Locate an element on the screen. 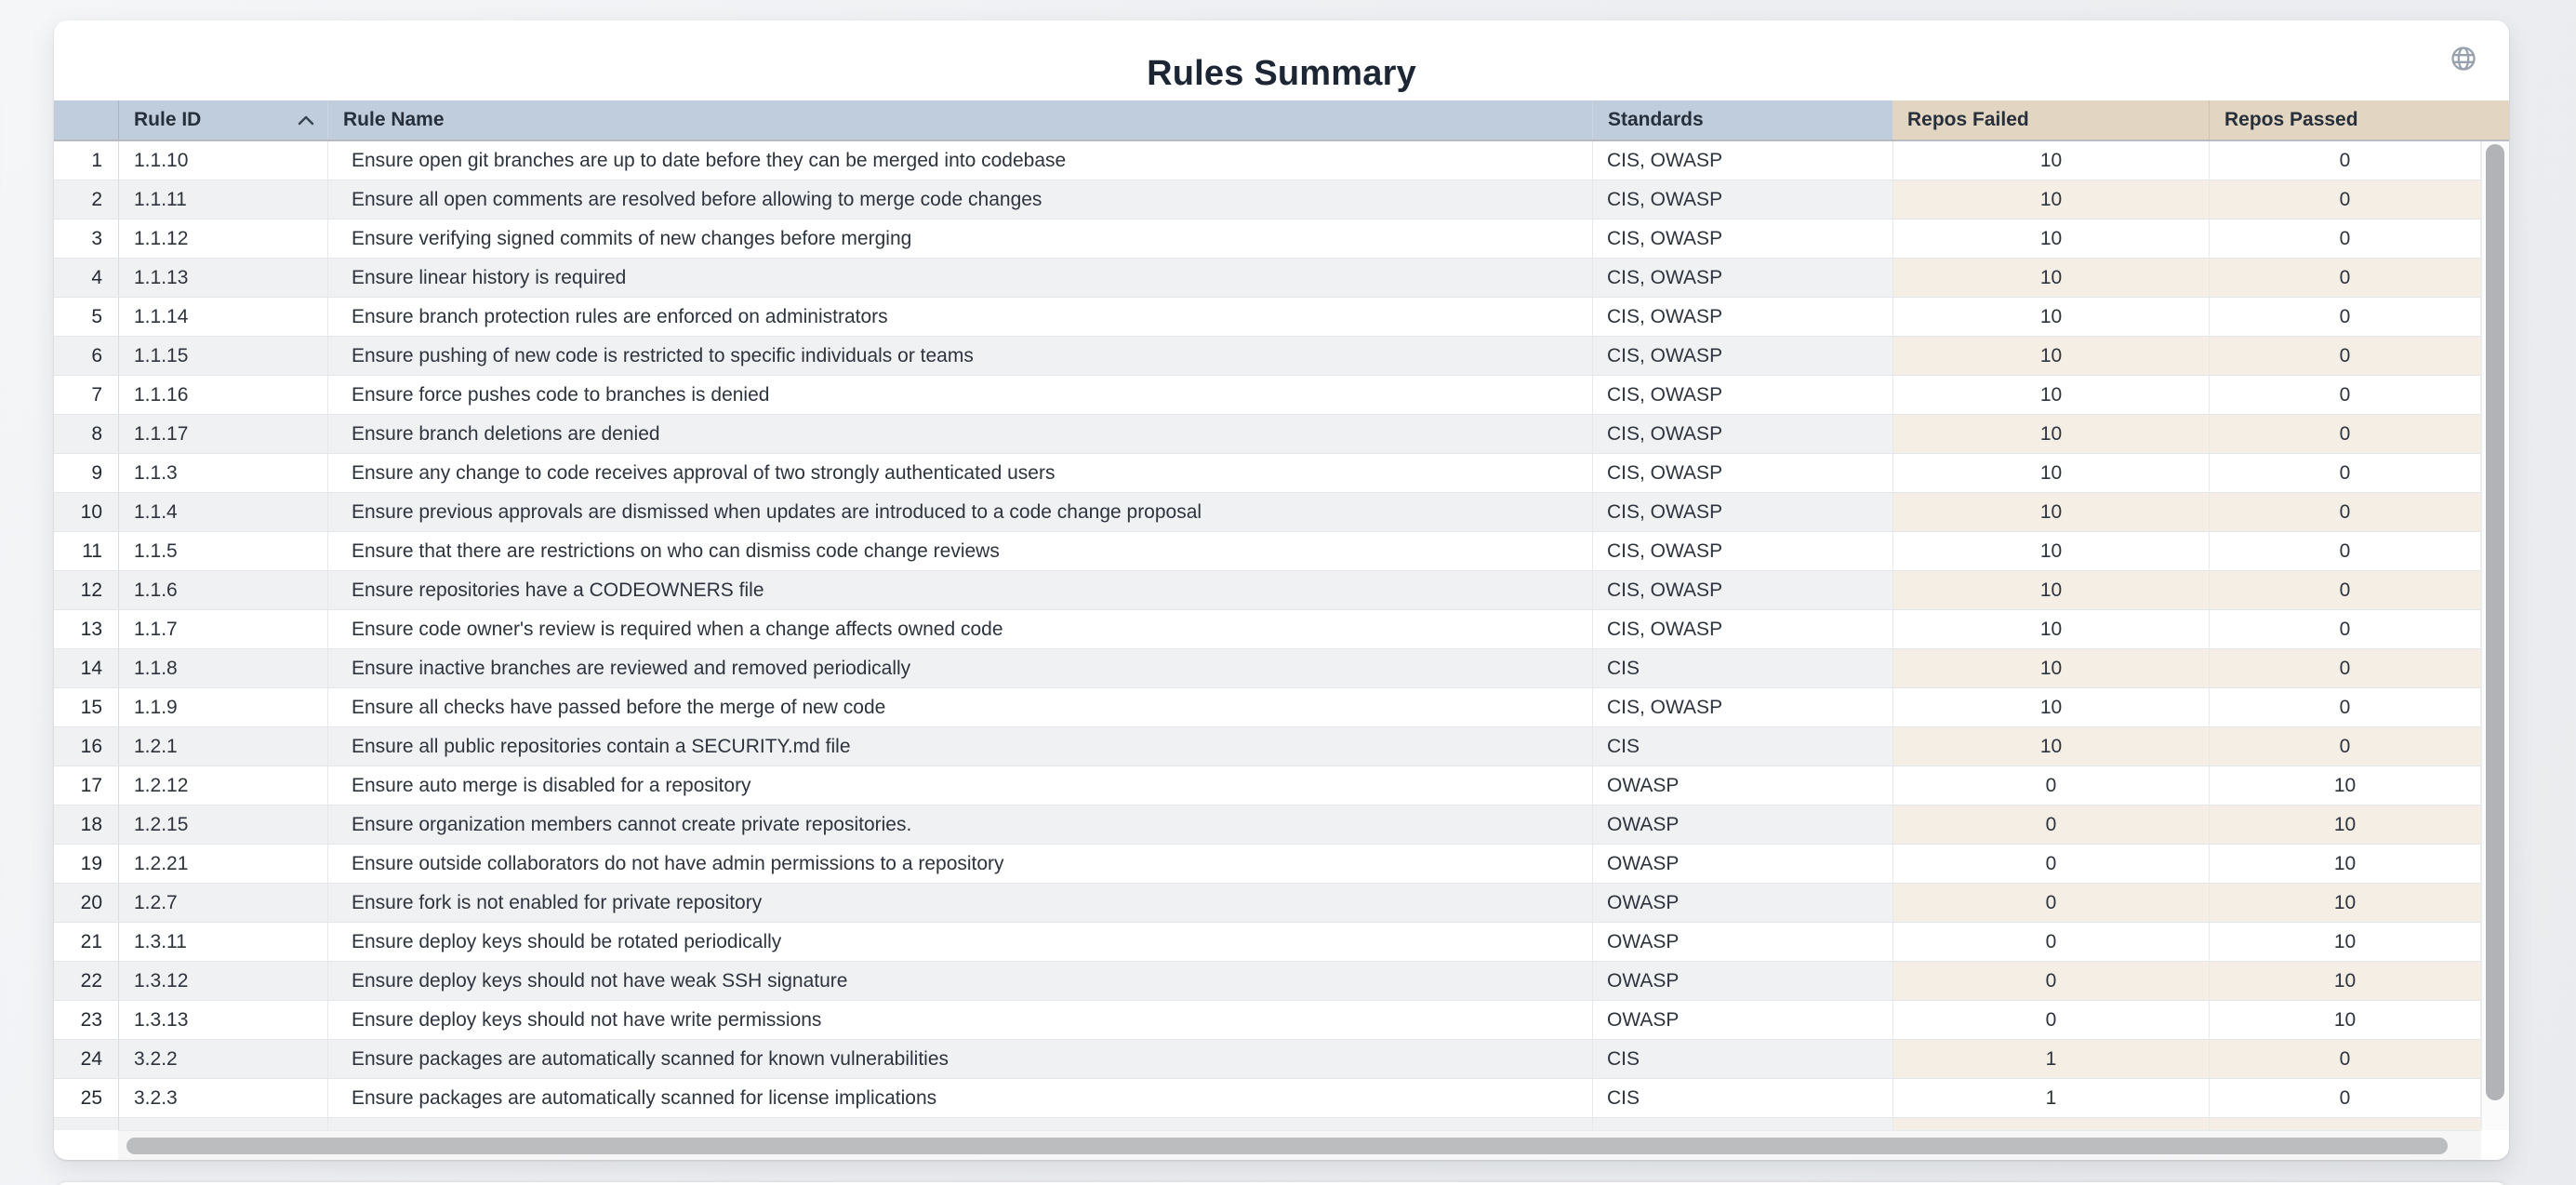 This screenshot has height=1185, width=2576. column-header-repos-failed: Repos Failed is located at coordinates (2050, 120).